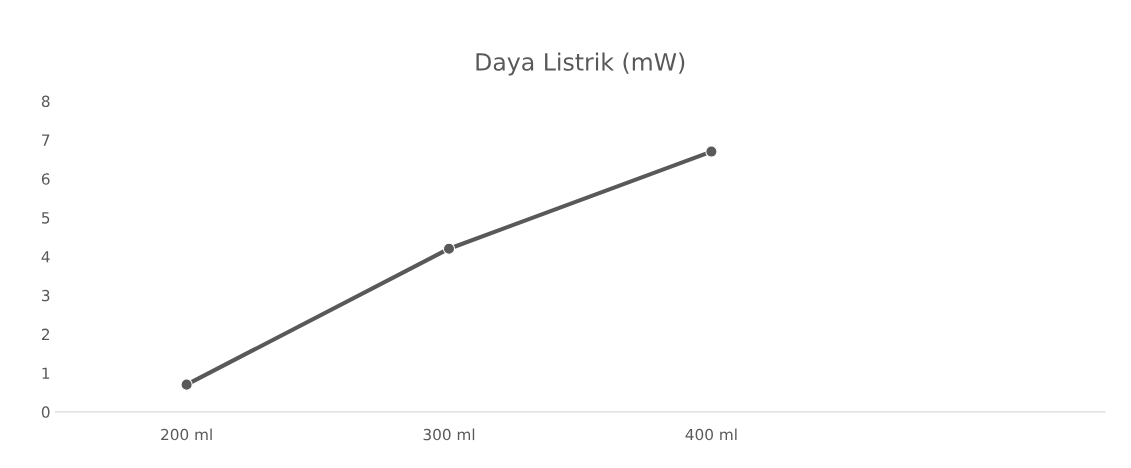  Describe the element at coordinates (45, 101) in the screenshot. I see `y-tick-label: 8` at that location.